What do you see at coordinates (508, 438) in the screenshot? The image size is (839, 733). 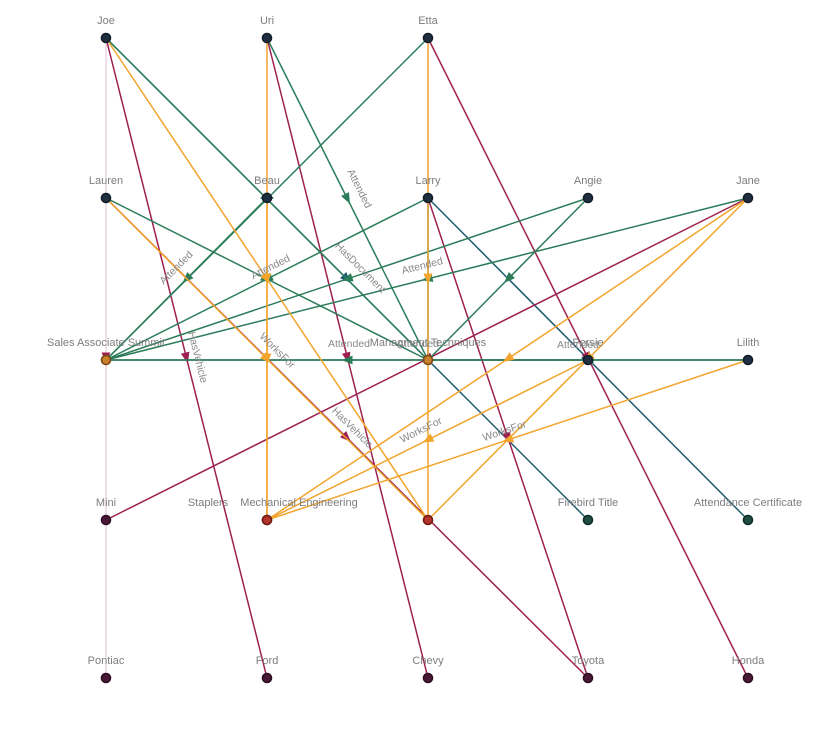 I see `arrowhead-lilith-staplers` at bounding box center [508, 438].